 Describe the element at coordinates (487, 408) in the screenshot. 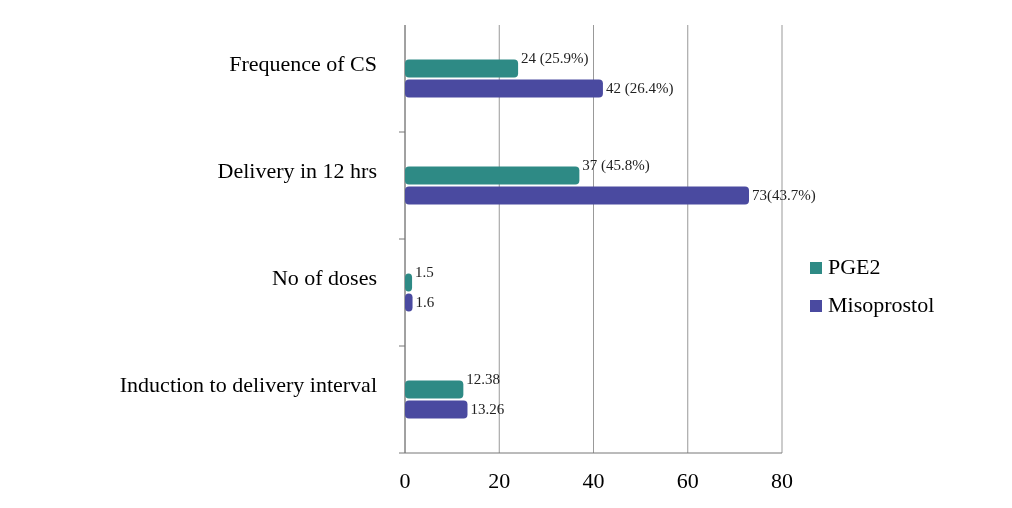

I see `data-label: 13.26` at that location.